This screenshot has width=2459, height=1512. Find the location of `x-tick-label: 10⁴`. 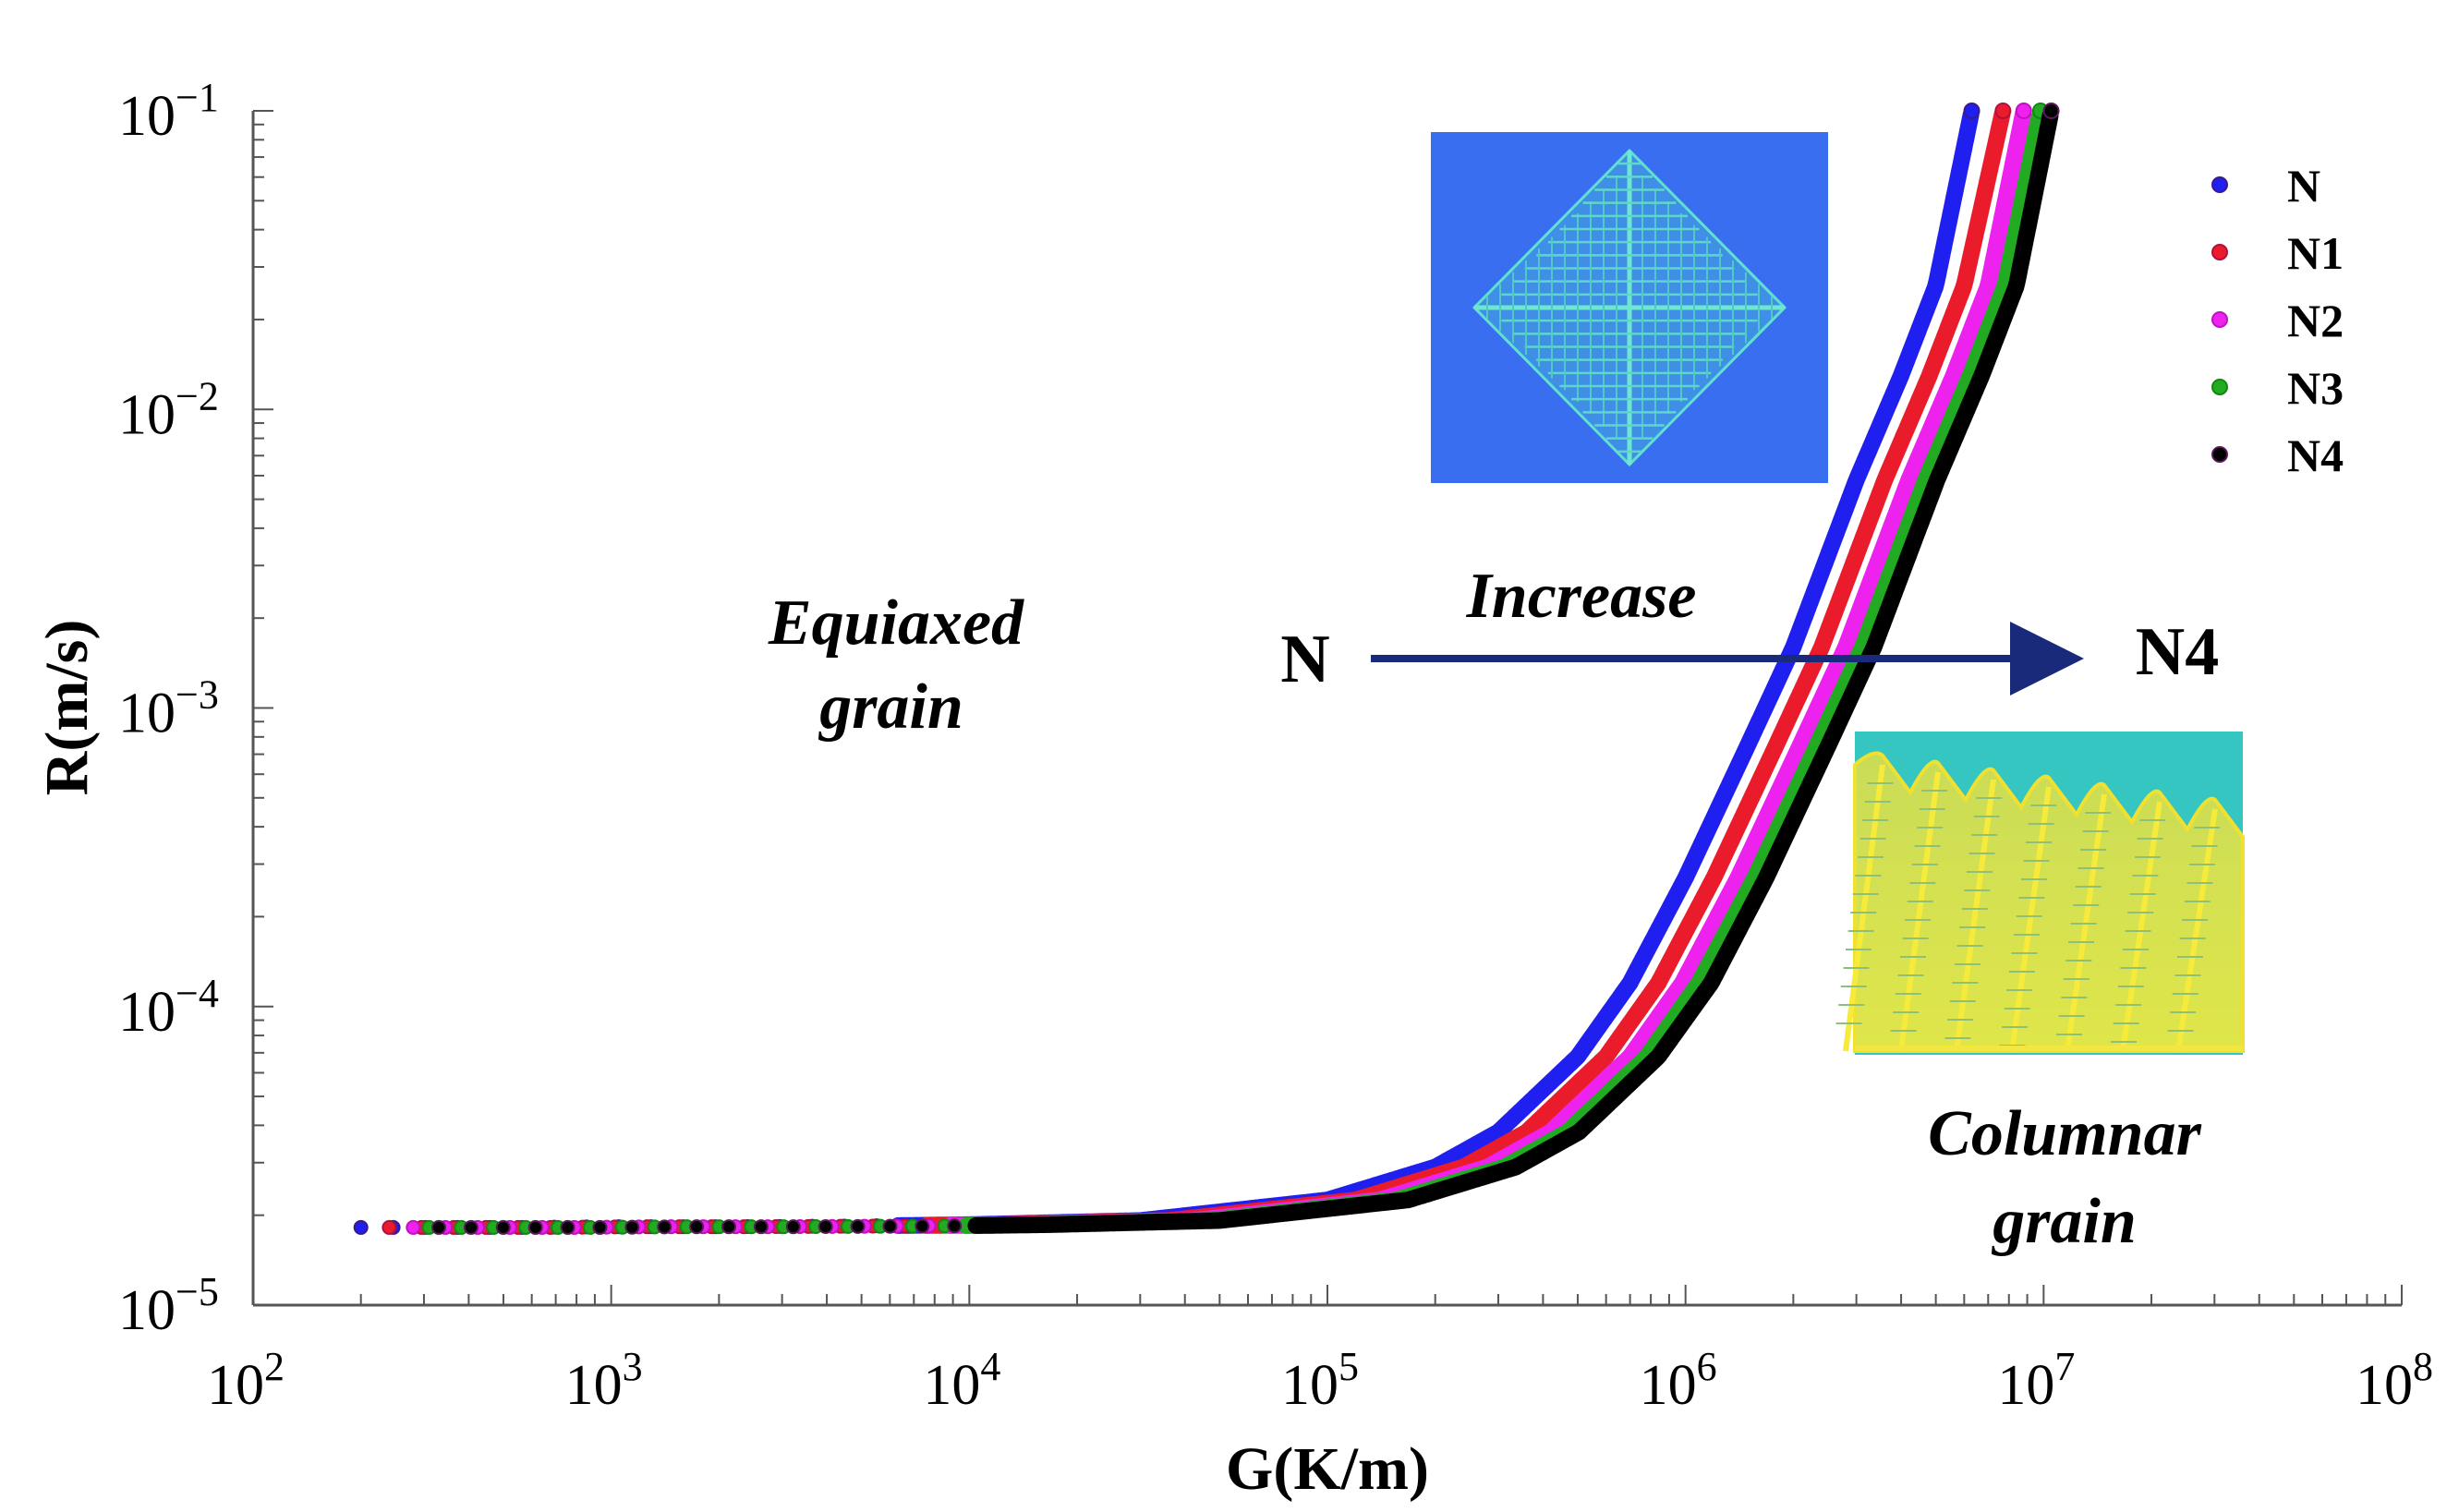

x-tick-label: 10⁴ is located at coordinates (961, 1380).